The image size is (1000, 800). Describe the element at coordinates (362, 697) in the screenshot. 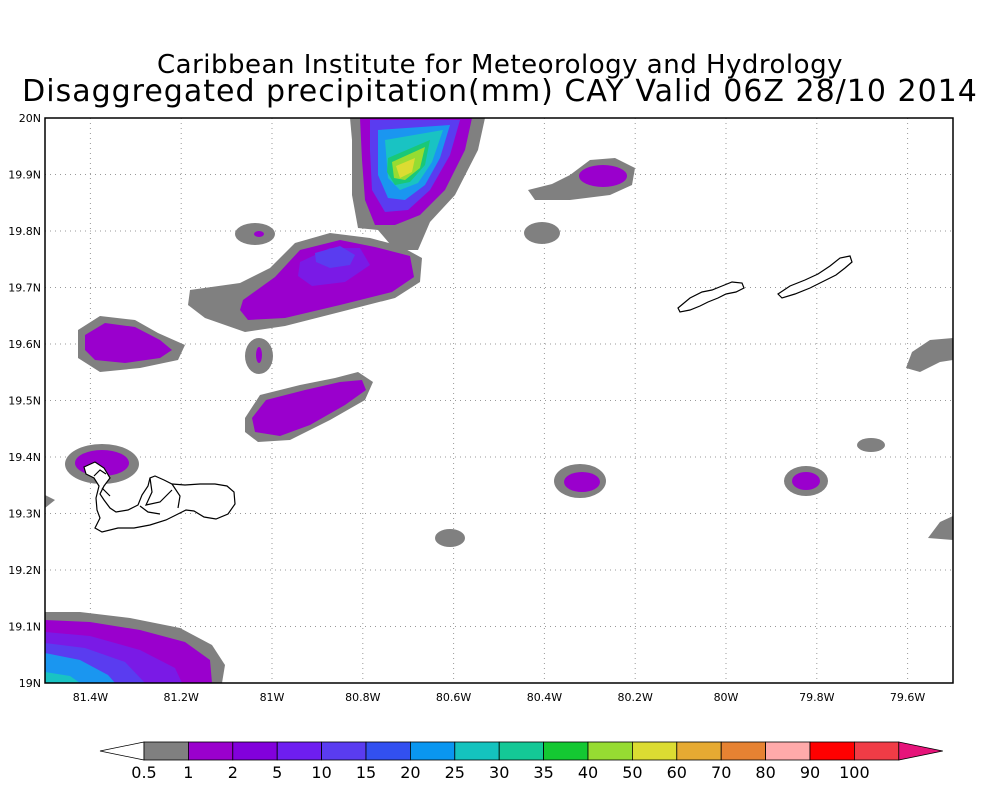

I see `x-tick-label: 80.8W` at that location.